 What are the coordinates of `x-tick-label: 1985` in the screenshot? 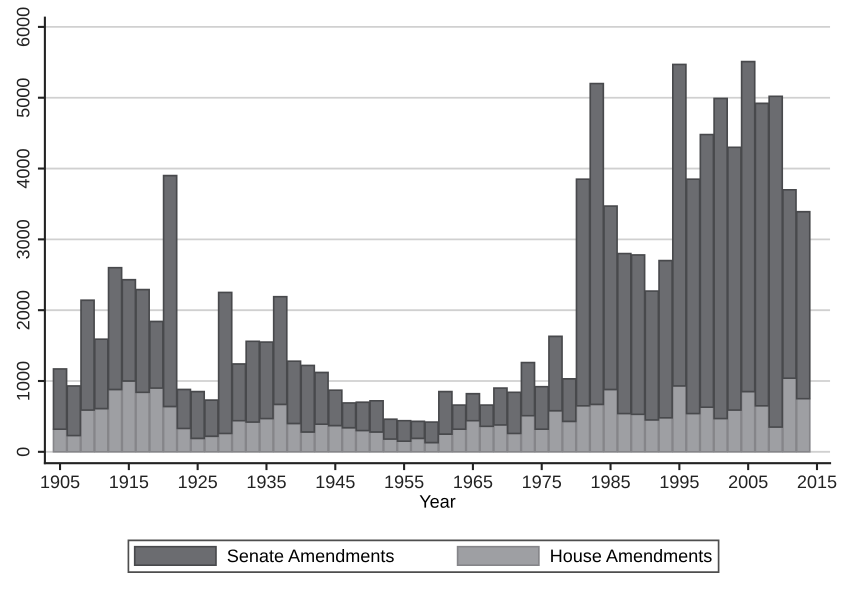 It's located at (611, 481).